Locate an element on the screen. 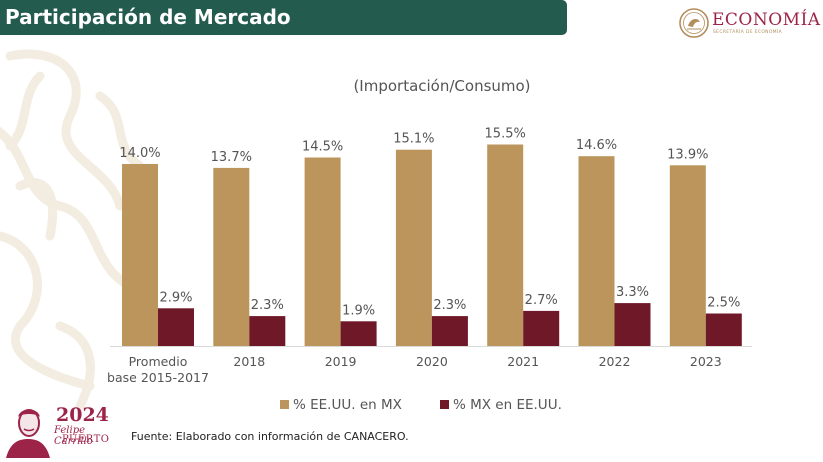 Image resolution: width=823 pixels, height=462 pixels. data-label-mx-in-us-4: 2.7% is located at coordinates (541, 300).